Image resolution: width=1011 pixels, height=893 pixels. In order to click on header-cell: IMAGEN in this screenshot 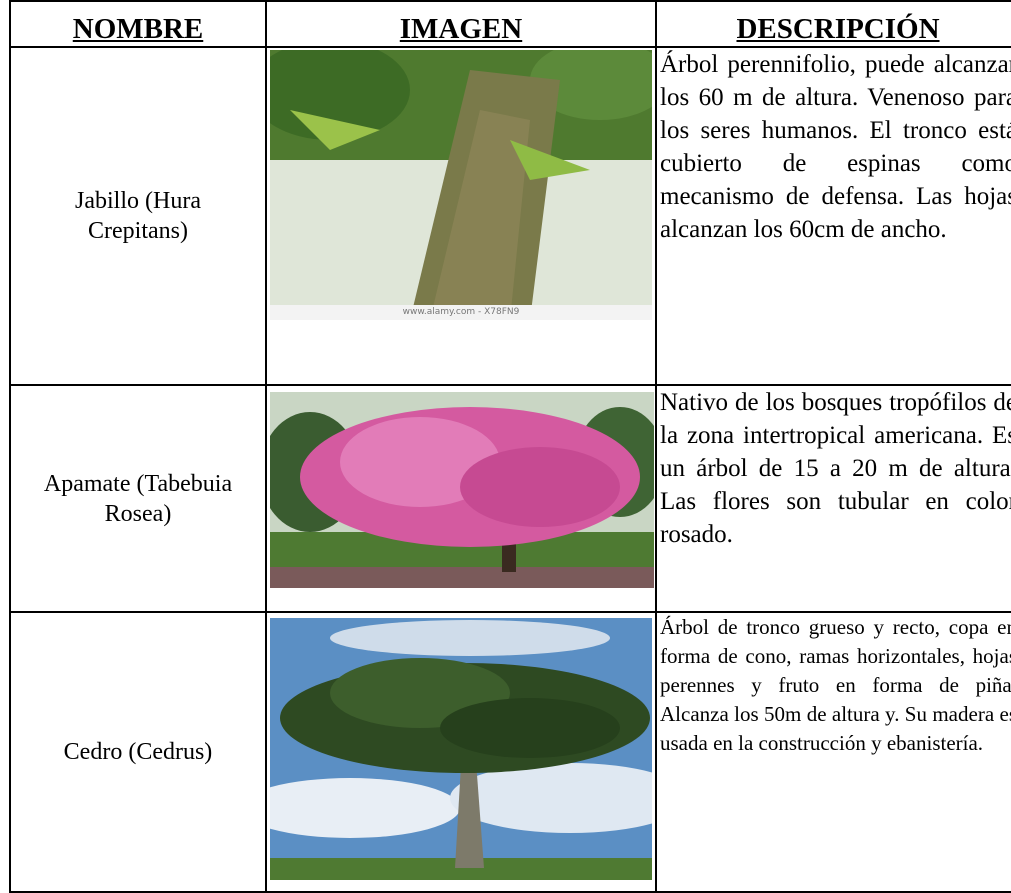, I will do `click(461, 24)`.